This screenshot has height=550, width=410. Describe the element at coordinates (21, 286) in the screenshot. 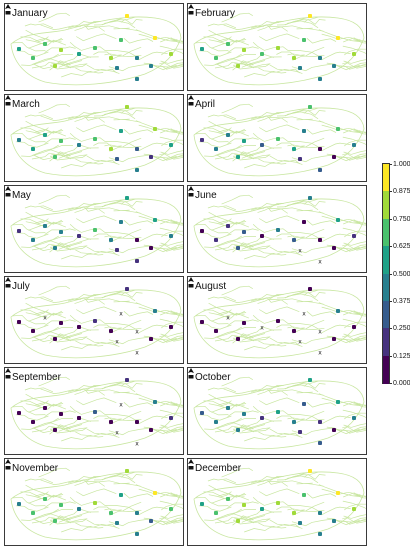

I see `panel-title: July` at that location.